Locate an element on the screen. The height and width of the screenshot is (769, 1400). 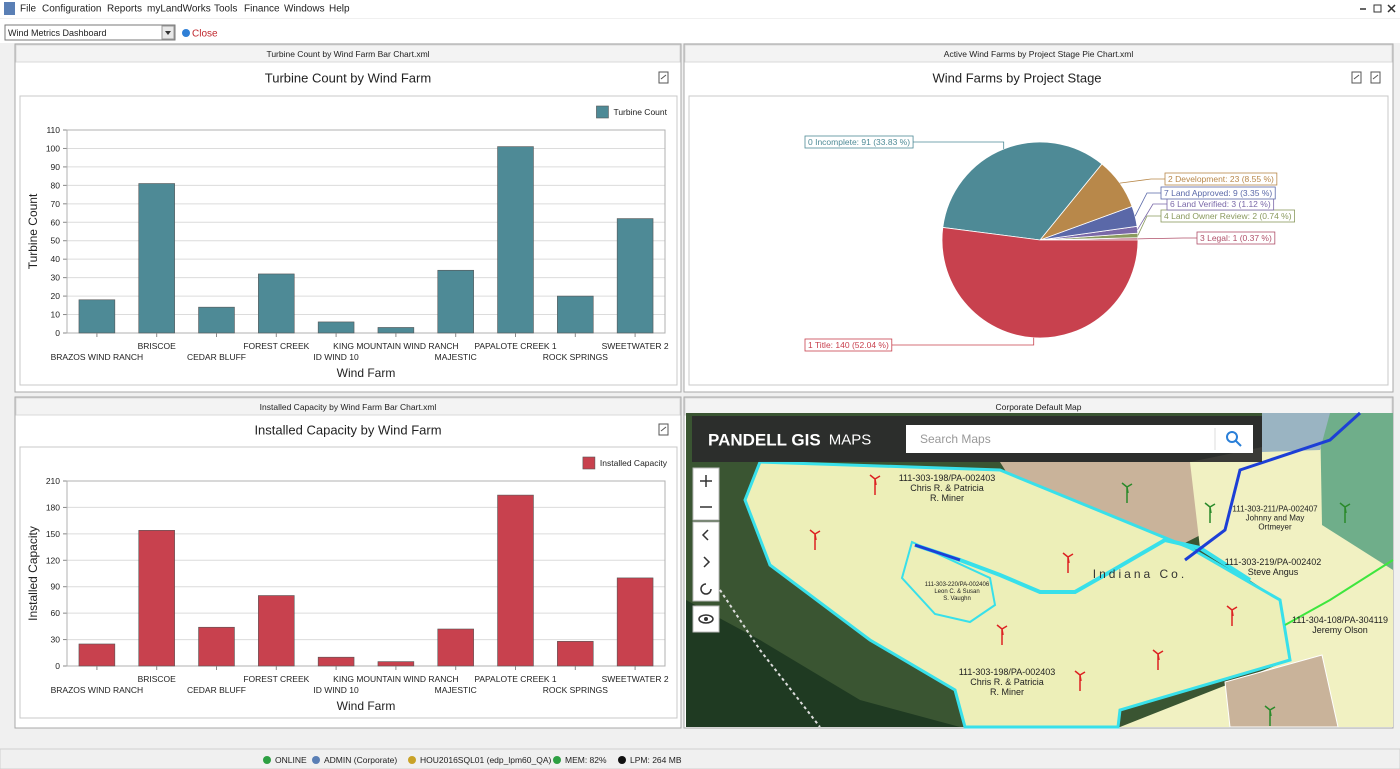
brand: PANDELL GIS is located at coordinates (764, 440).